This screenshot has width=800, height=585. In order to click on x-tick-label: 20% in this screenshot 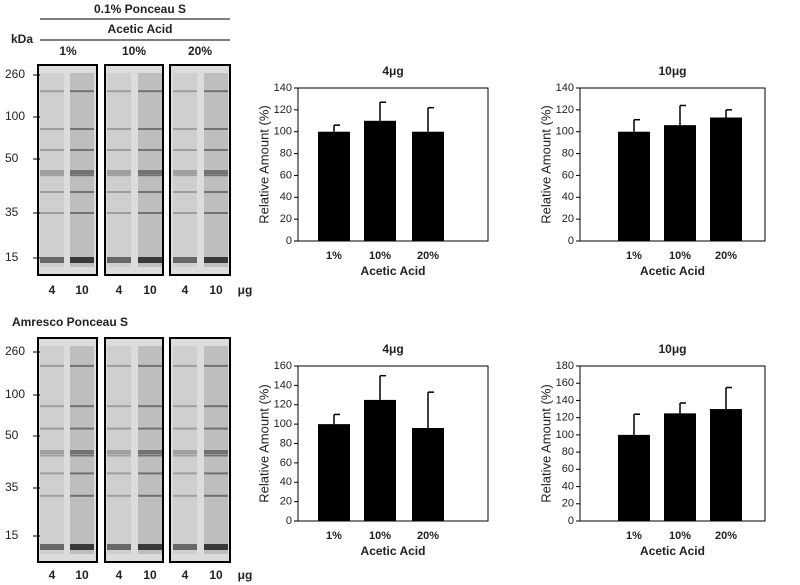, I will do `click(428, 536)`.